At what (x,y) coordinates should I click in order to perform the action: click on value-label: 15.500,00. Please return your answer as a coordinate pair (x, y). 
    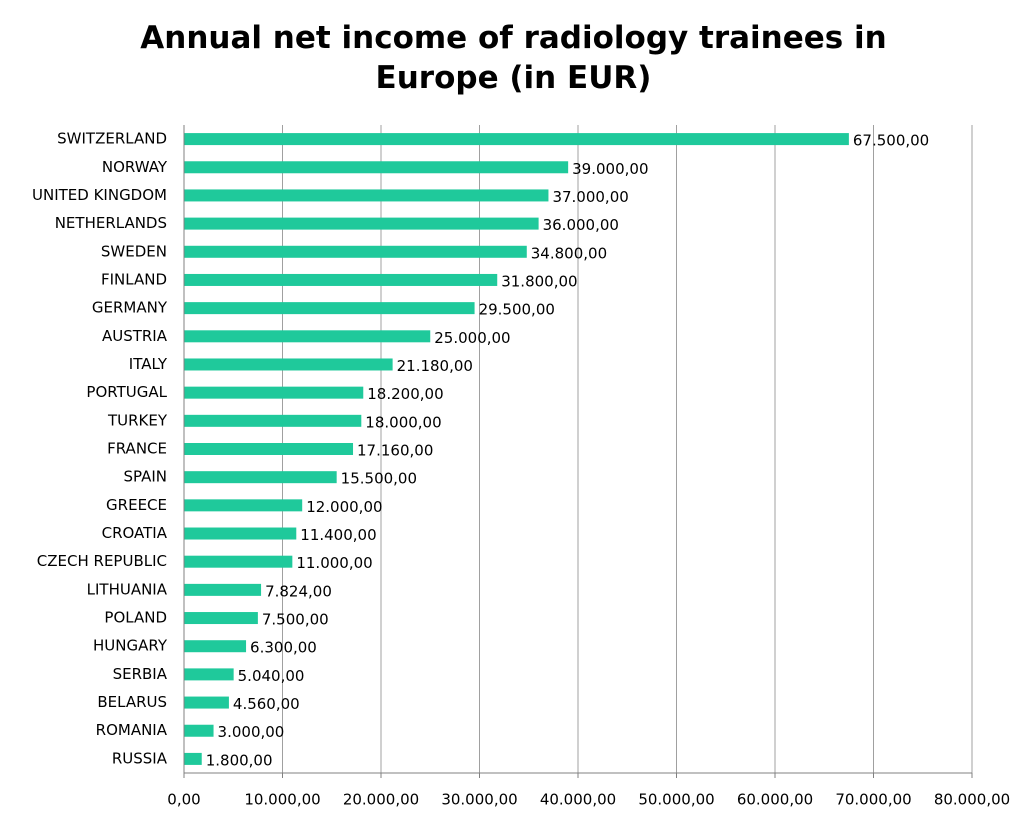
    Looking at the image, I should click on (379, 479).